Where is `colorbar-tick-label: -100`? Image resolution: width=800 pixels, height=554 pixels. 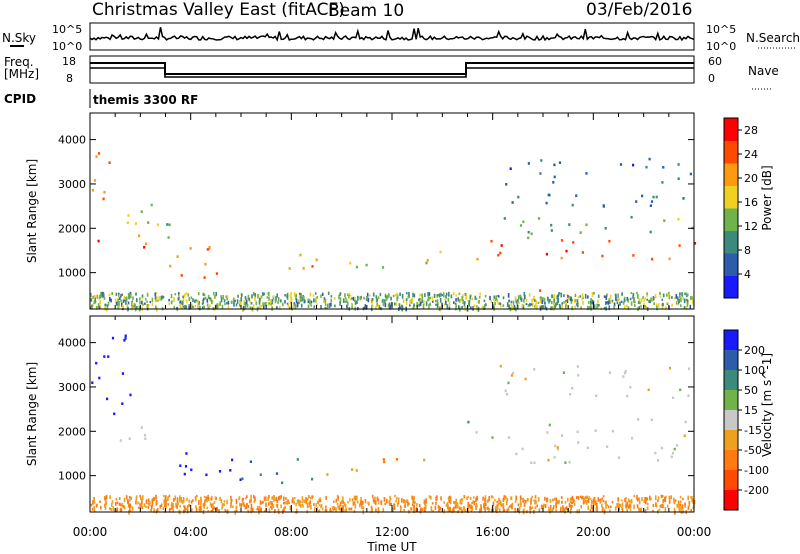
colorbar-tick-label: -100 is located at coordinates (756, 470).